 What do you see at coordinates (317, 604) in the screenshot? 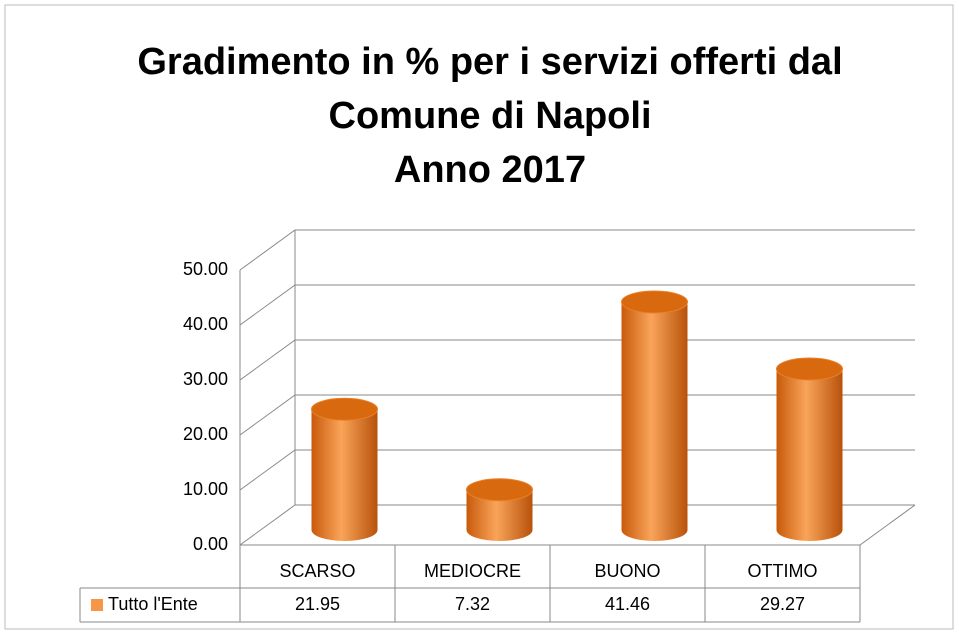
I see `data-label: 21.95` at bounding box center [317, 604].